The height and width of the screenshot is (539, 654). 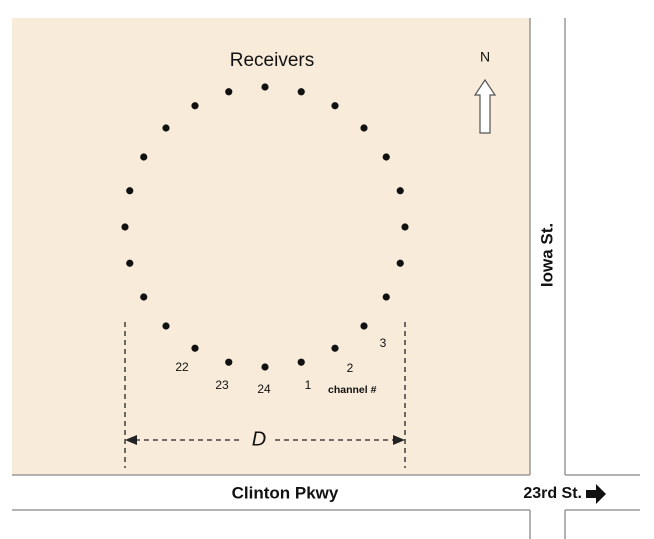 I want to click on channel-caption: channel #, so click(x=352, y=390).